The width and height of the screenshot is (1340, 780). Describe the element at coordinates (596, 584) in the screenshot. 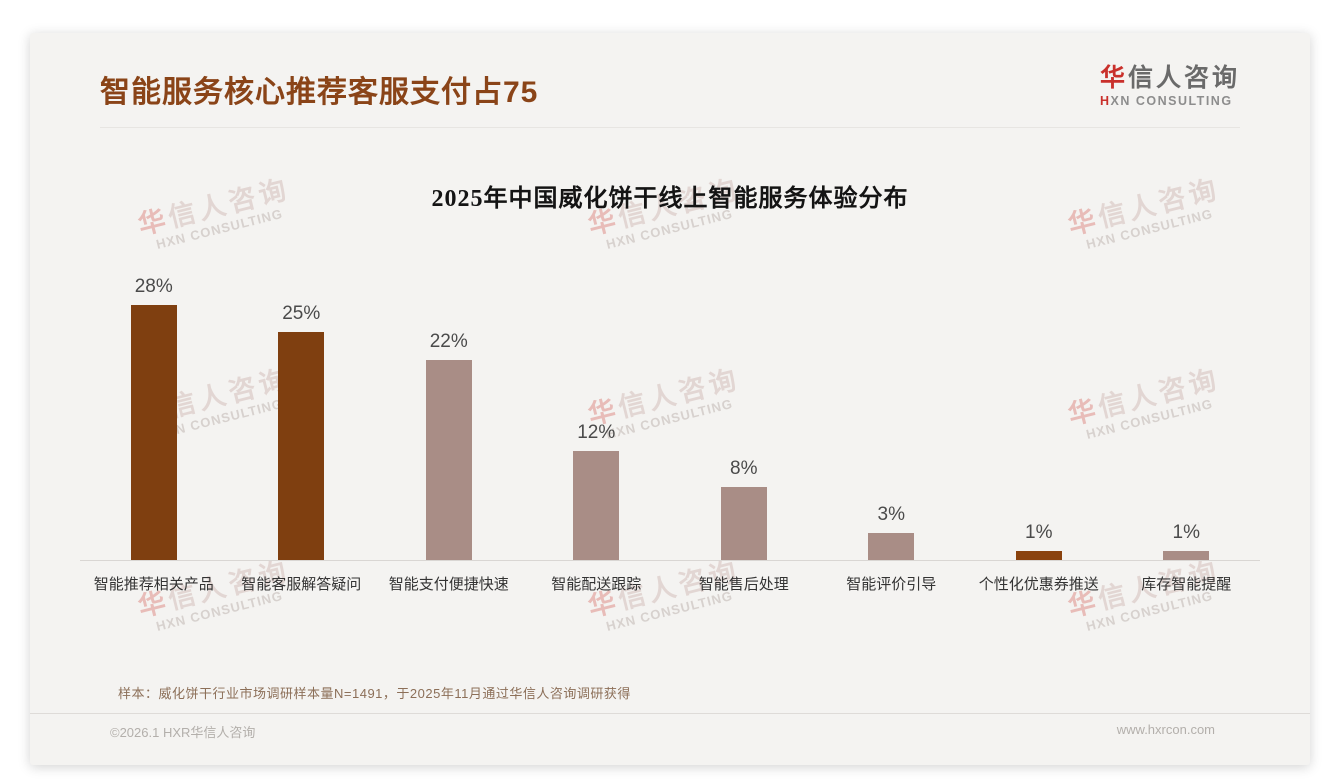

I see `bar-category-label: 智能配送跟踪` at that location.